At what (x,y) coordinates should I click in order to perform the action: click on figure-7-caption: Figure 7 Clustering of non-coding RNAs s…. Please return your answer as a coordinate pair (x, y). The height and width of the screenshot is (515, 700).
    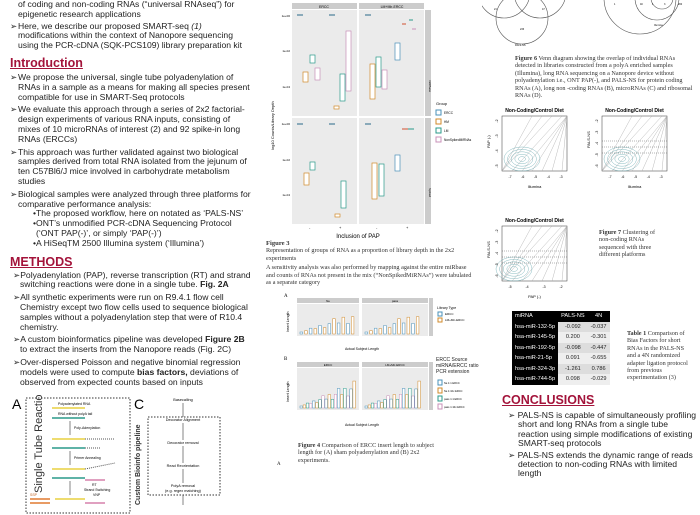
    Looking at the image, I should click on (627, 244).